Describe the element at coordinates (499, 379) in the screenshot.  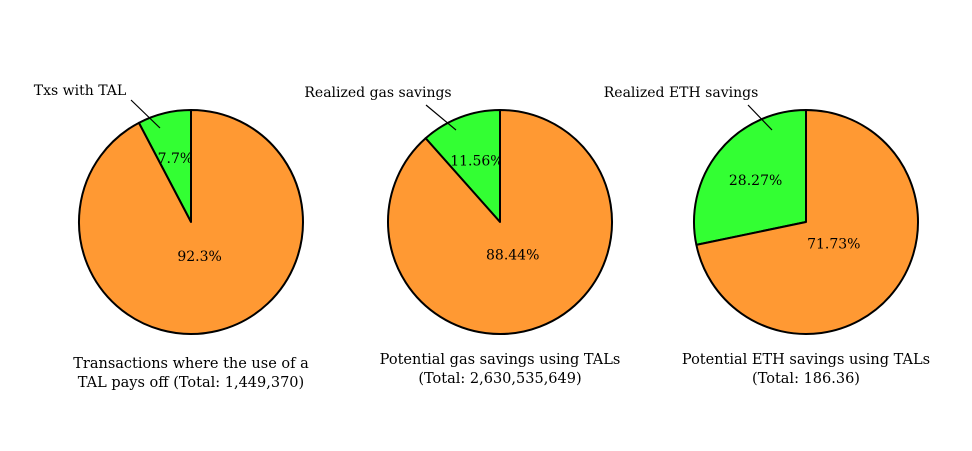
I see `chart-caption-line: (Total: 2,630,535,649)` at that location.